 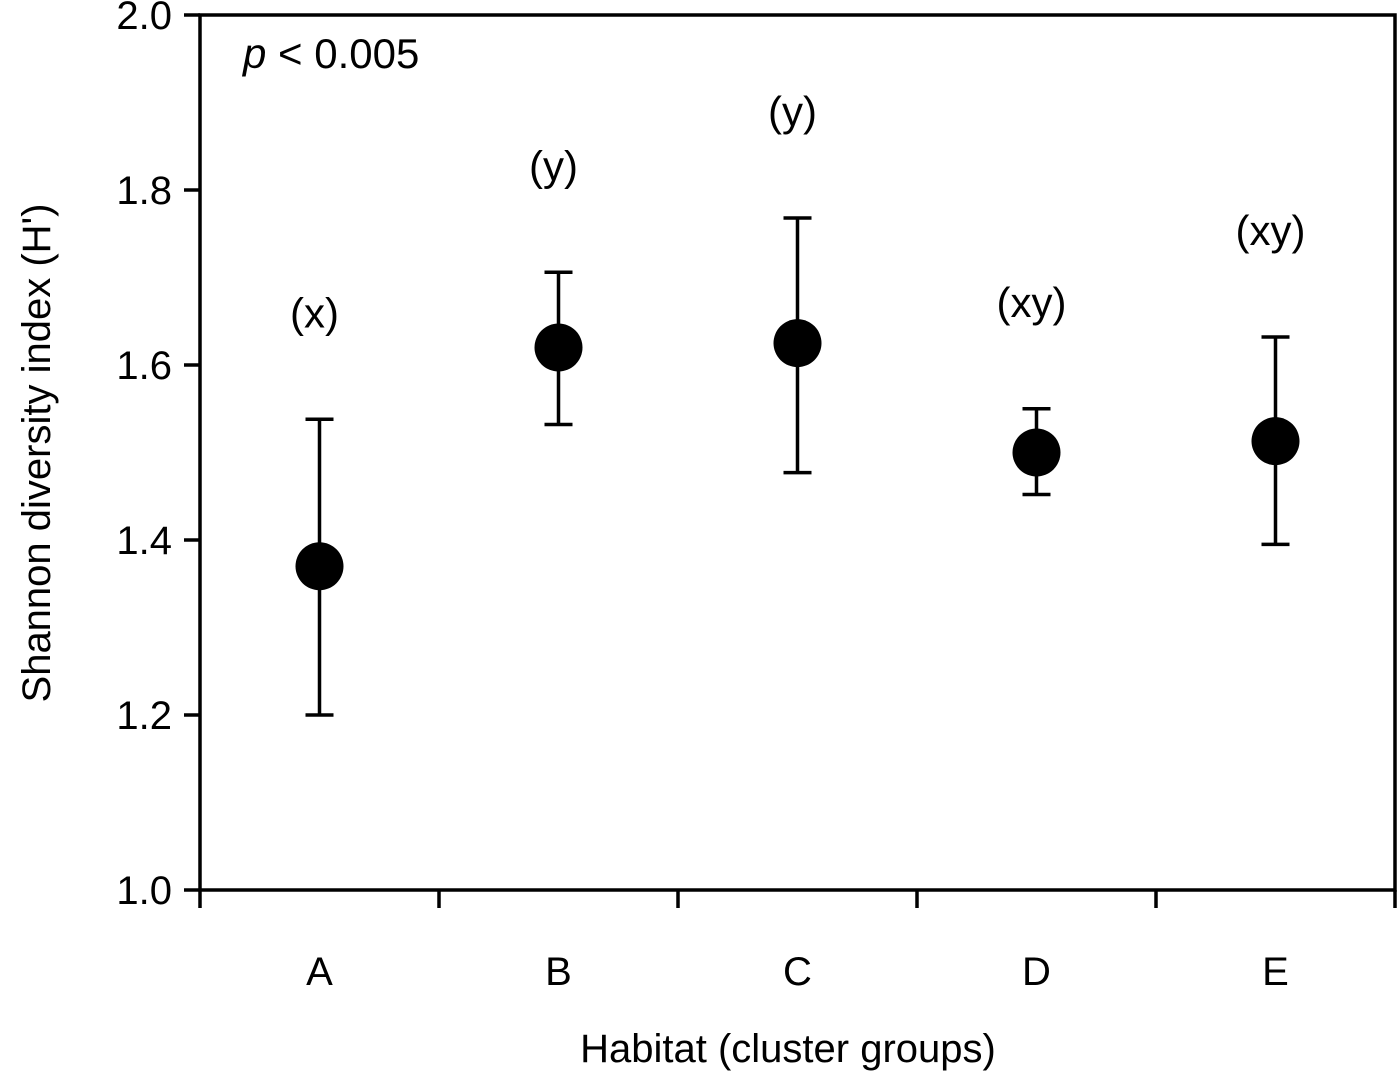 What do you see at coordinates (314, 312) in the screenshot?
I see `significance-group-label: (x)` at bounding box center [314, 312].